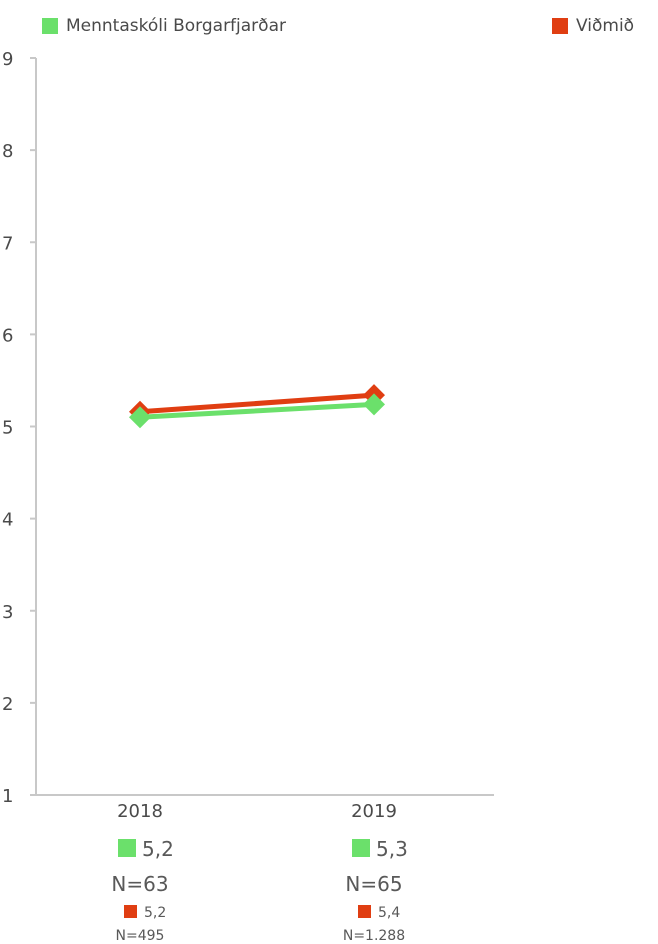  Describe the element at coordinates (605, 26) in the screenshot. I see `legend-label-reference: Viðmið` at that location.